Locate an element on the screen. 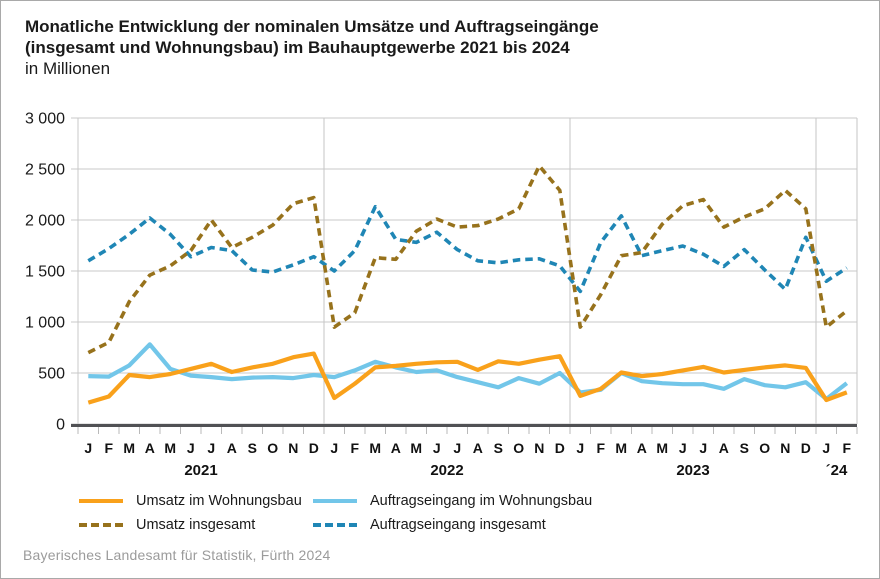  series-line-umsatz-im-wohnungsbau is located at coordinates (467, 378).